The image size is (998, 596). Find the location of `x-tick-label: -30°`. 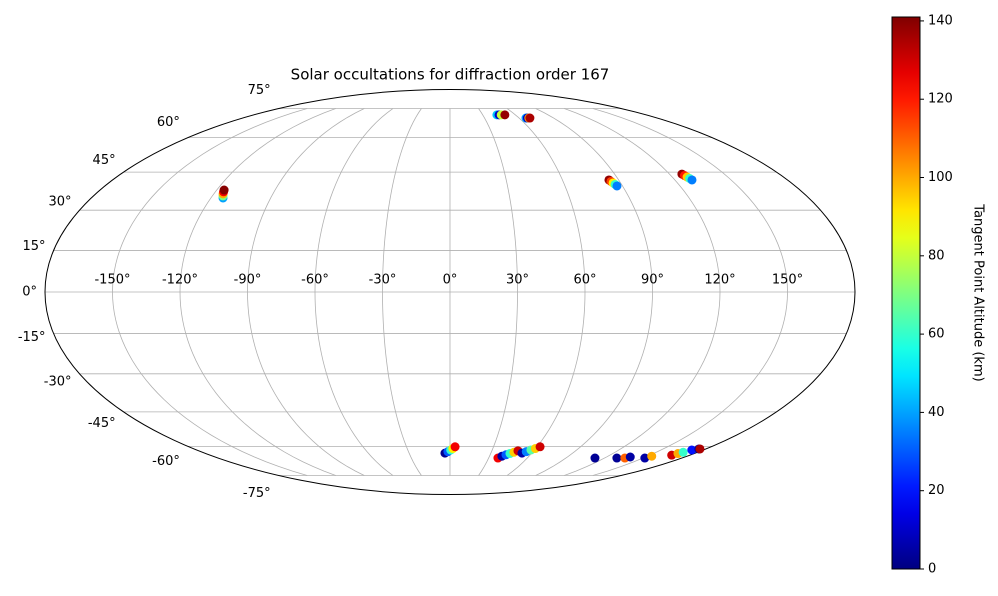

x-tick-label: -30° is located at coordinates (383, 280).